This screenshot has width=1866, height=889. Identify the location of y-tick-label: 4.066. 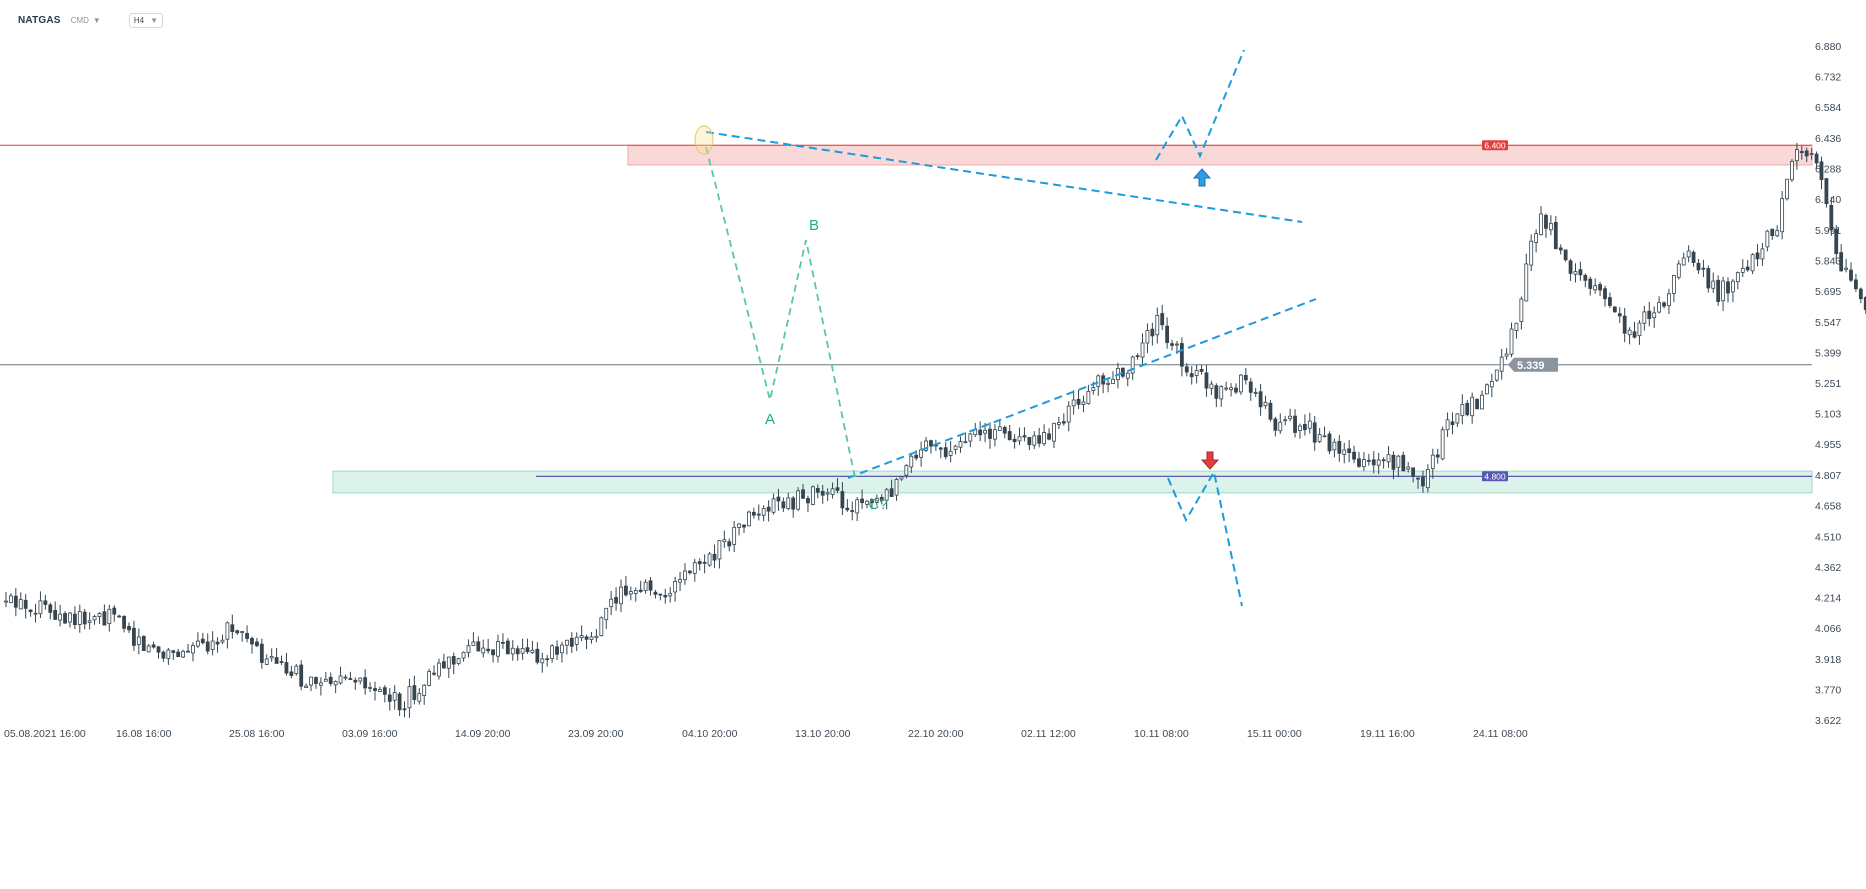
(1828, 629).